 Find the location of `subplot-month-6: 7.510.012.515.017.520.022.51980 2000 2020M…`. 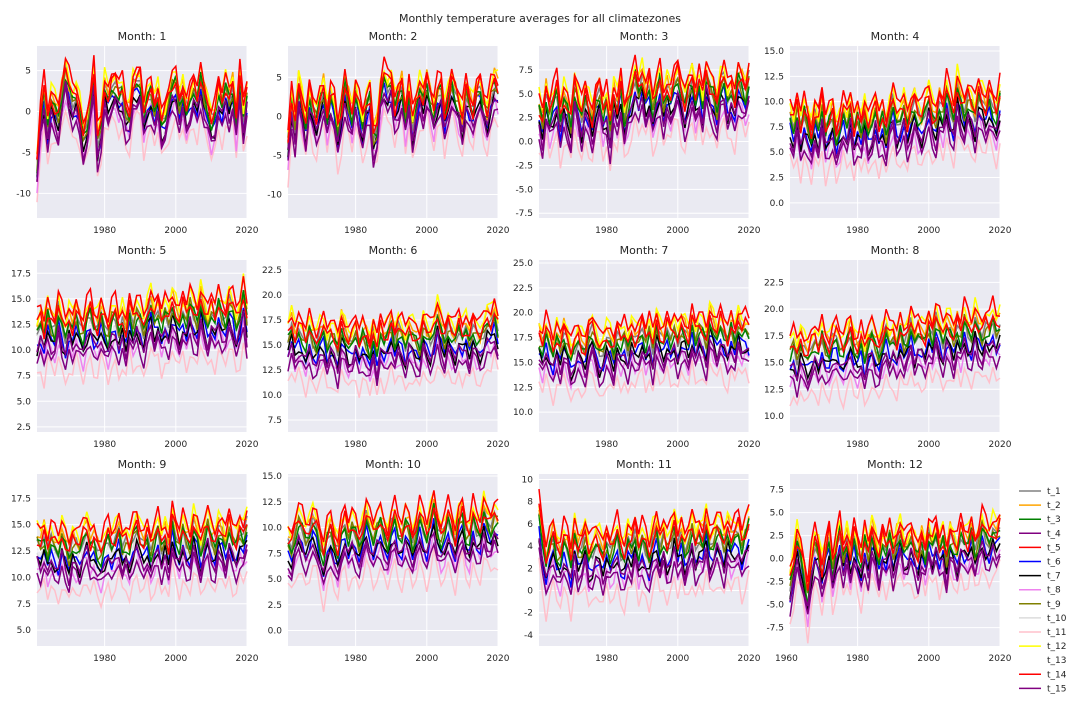

subplot-month-6: 7.510.012.515.017.520.022.51980 2000 2020M… is located at coordinates (386, 347).